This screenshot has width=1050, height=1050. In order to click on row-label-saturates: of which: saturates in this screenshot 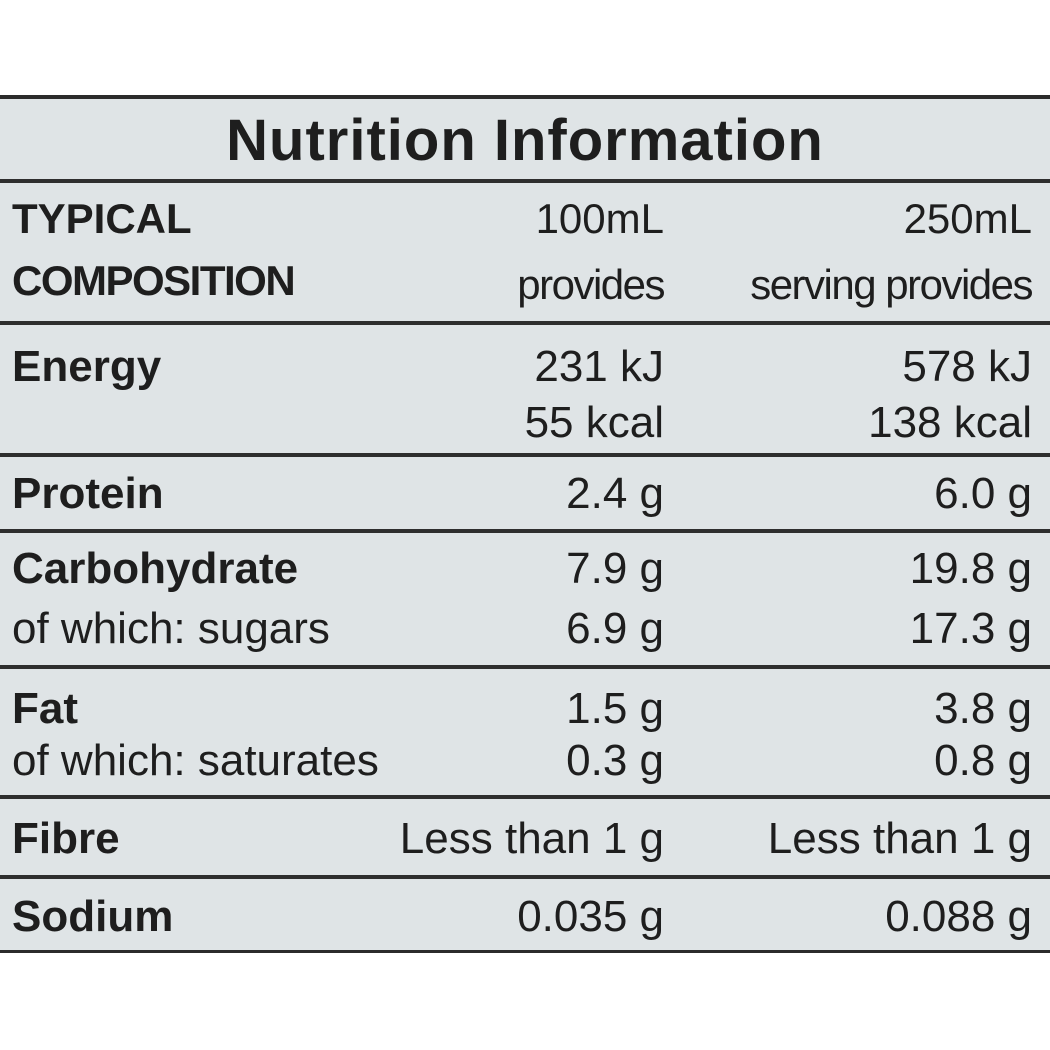, I will do `click(195, 760)`.